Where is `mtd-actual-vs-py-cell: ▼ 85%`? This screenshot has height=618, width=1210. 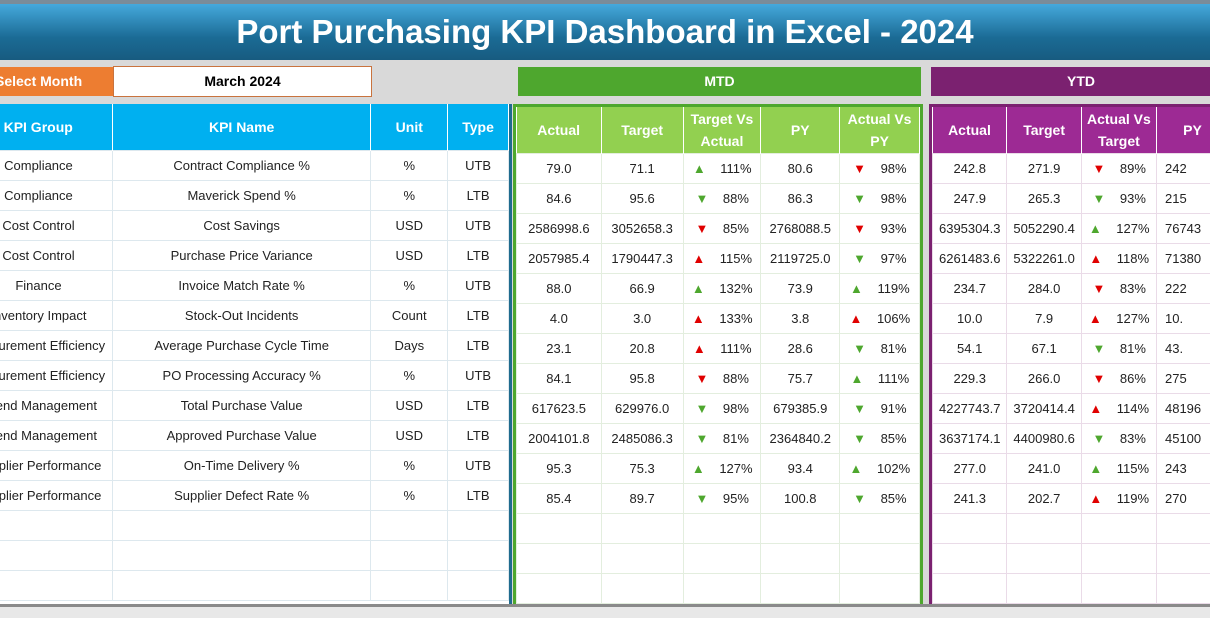
mtd-actual-vs-py-cell: ▼ 85% is located at coordinates (879, 498).